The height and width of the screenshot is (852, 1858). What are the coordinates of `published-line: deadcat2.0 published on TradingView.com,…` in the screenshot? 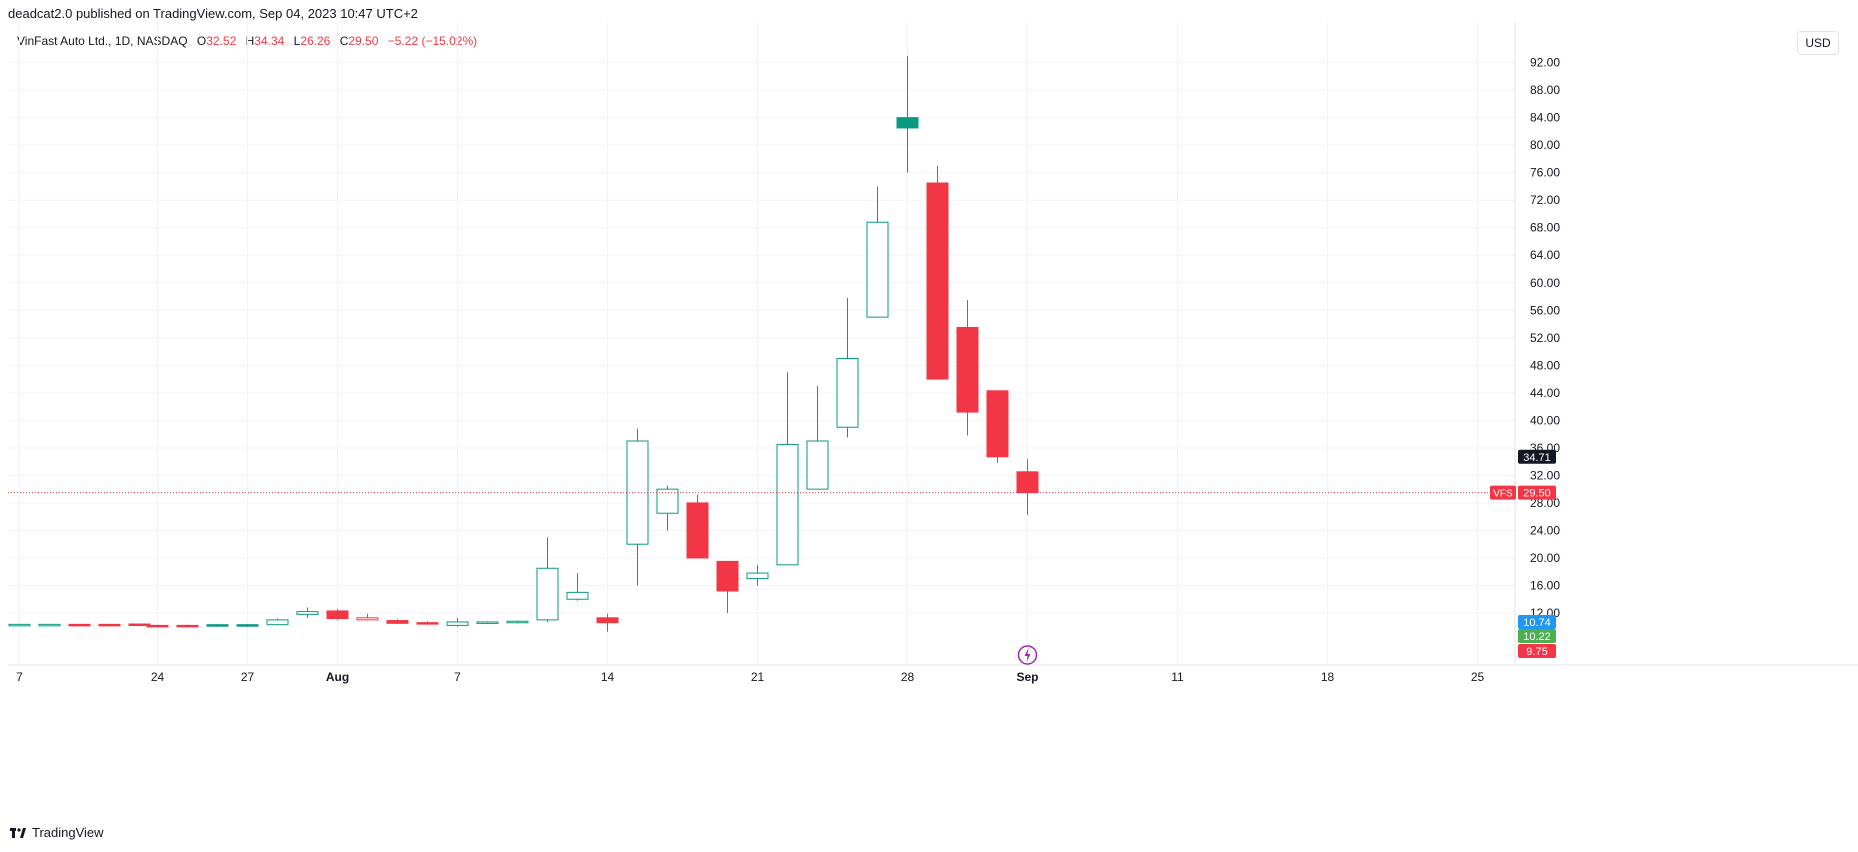 It's located at (213, 13).